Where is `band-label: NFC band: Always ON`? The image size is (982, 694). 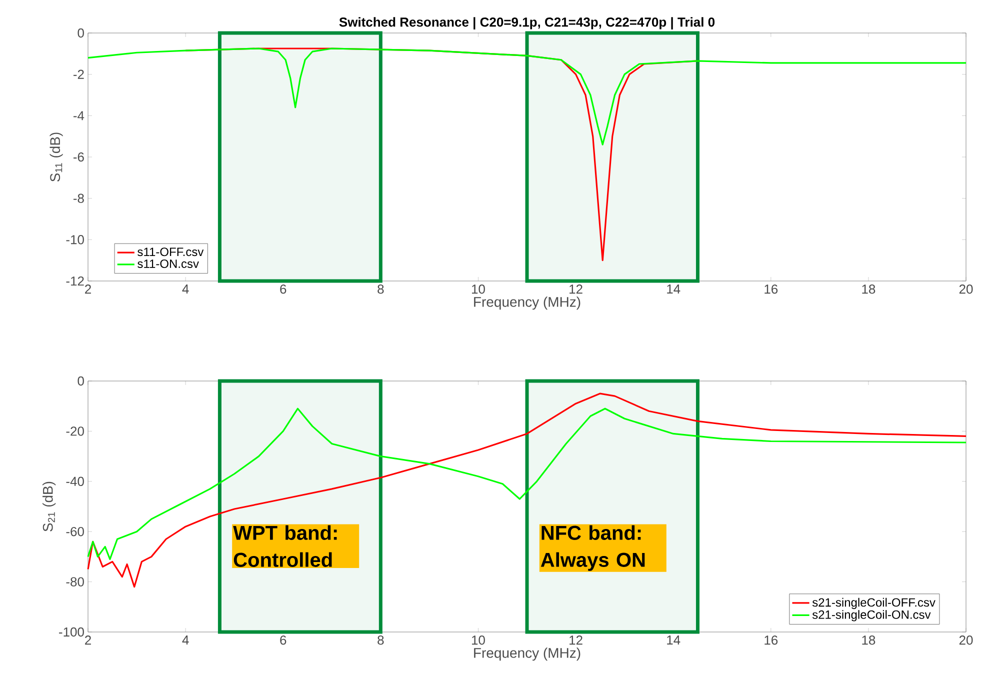 band-label: NFC band: Always ON is located at coordinates (592, 548).